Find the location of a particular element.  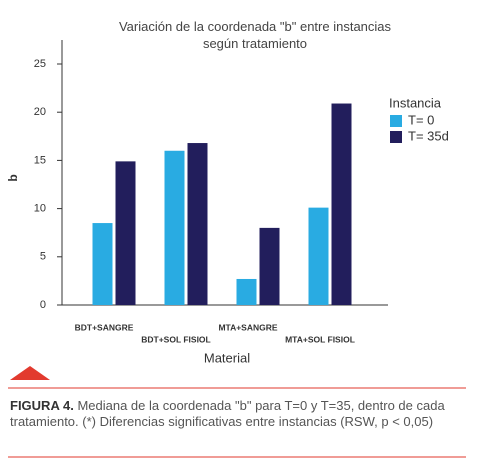

x-tick-label: BDT+SOL FISIOL is located at coordinates (176, 339).